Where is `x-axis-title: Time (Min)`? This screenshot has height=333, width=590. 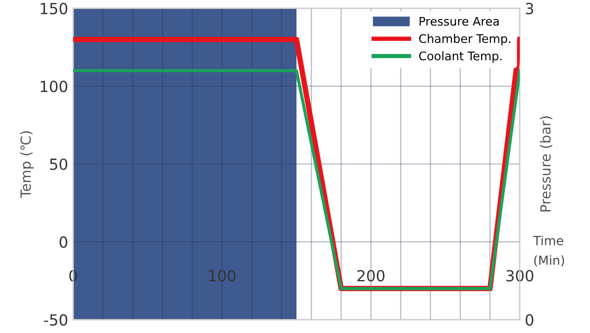 x-axis-title: Time (Min) is located at coordinates (548, 251).